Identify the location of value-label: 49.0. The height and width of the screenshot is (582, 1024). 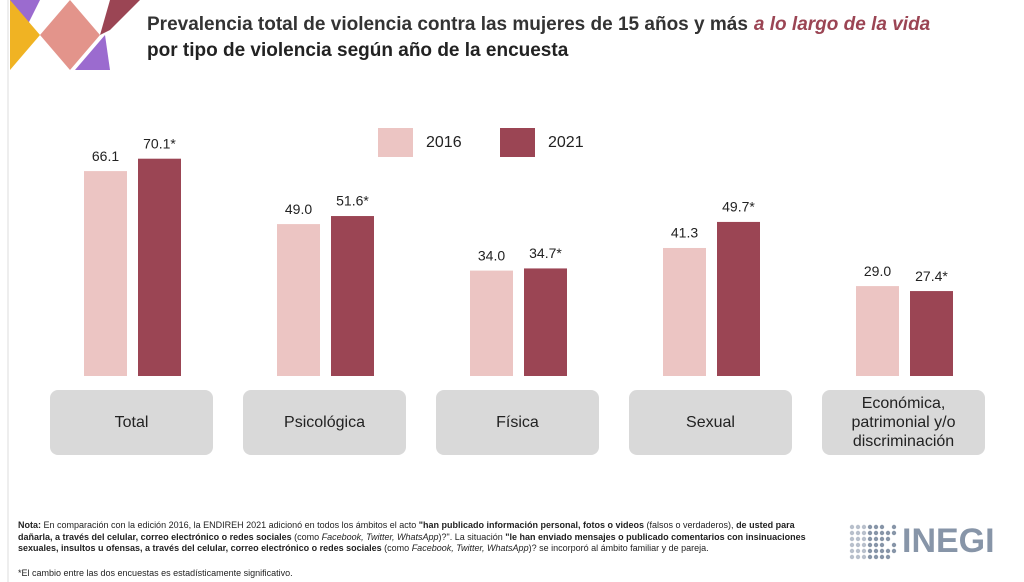
(298, 209).